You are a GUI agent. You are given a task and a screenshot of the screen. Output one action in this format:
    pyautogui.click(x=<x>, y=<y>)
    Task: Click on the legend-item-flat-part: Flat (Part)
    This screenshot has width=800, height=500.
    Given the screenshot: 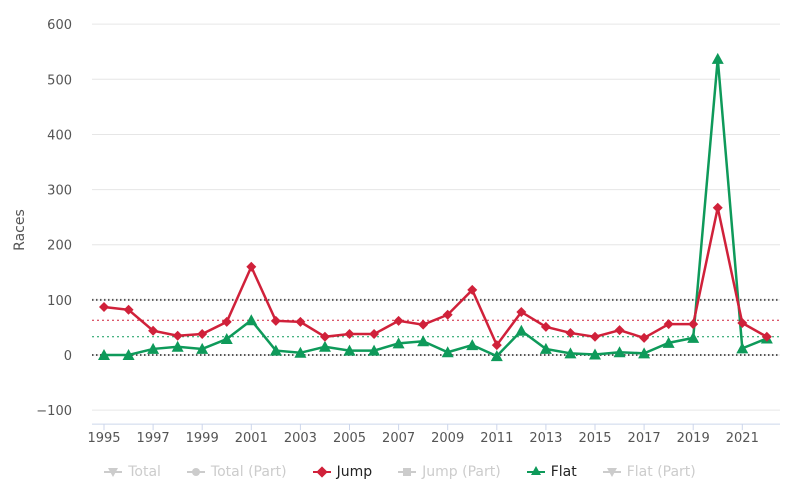 What is the action you would take?
    pyautogui.click(x=649, y=472)
    